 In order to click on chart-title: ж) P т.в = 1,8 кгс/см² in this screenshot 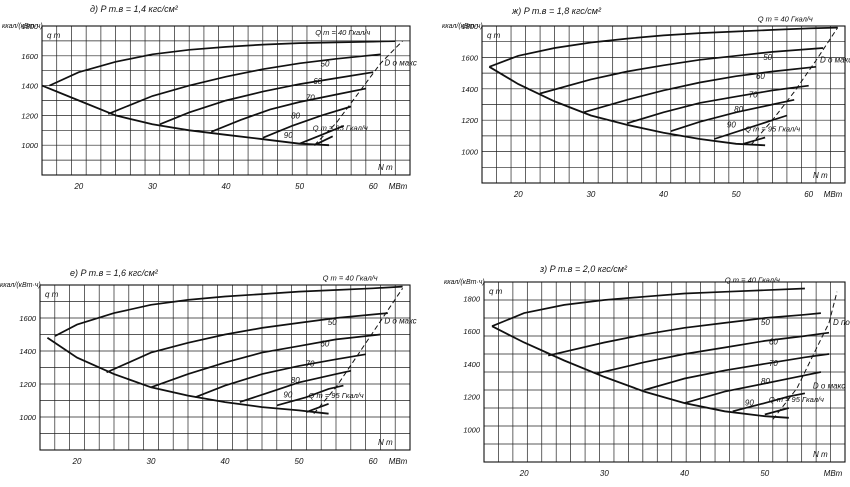, I will do `click(556, 11)`.